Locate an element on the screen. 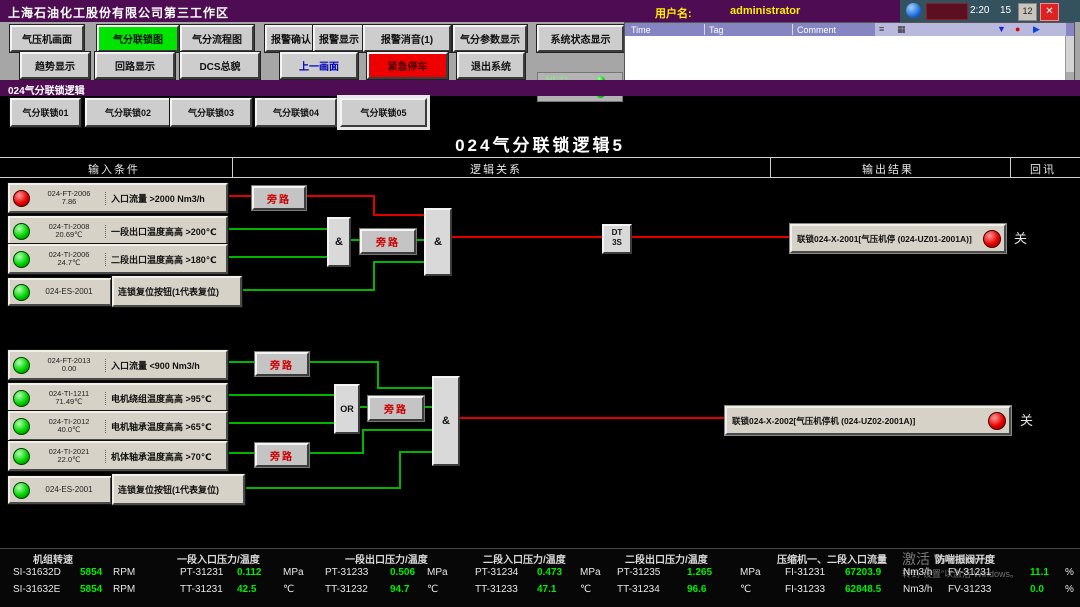 The height and width of the screenshot is (607, 1080). previous-page-button: 上一画面 is located at coordinates (319, 65).